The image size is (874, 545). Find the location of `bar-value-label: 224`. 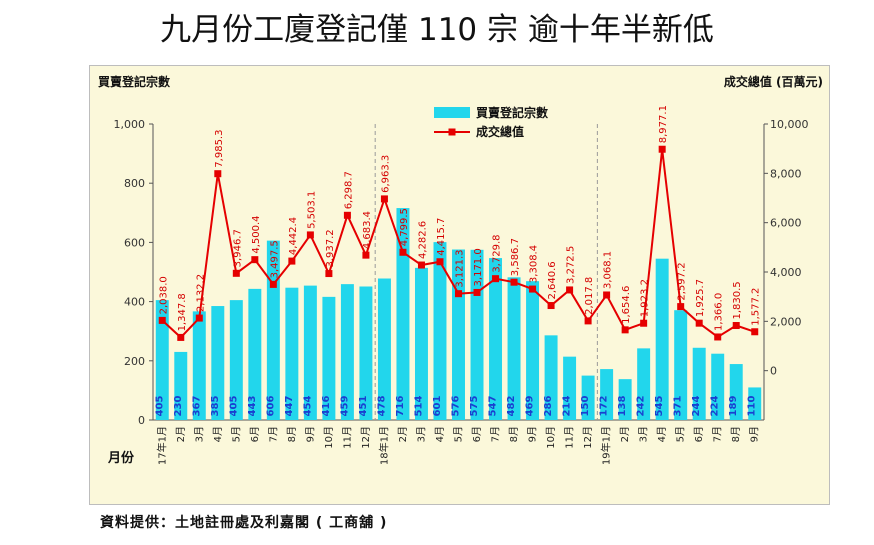

bar-value-label: 224 is located at coordinates (715, 406).